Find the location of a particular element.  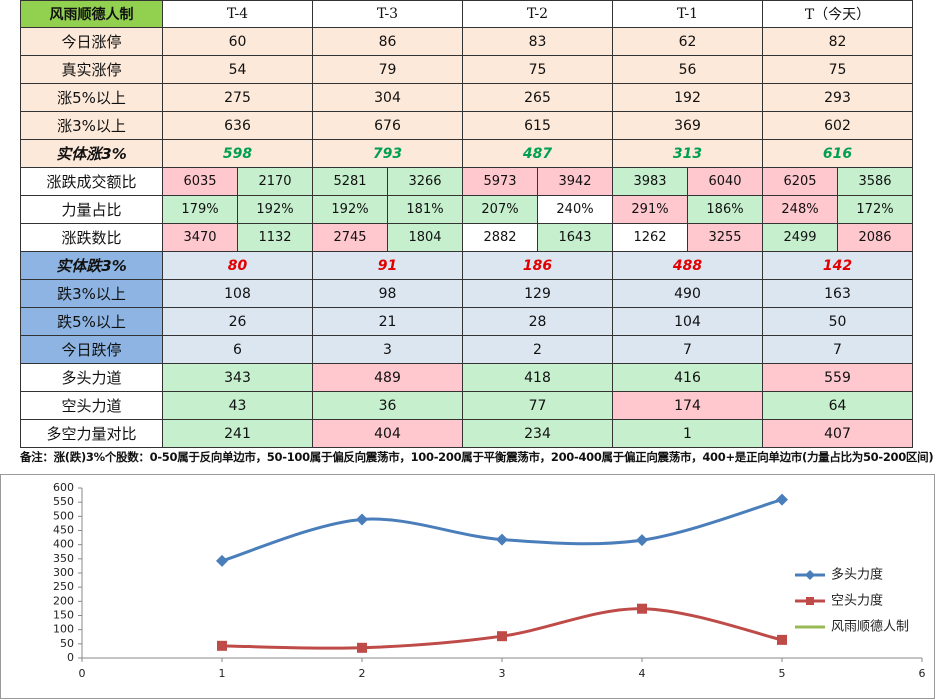

value-cell: 676 is located at coordinates (388, 126).